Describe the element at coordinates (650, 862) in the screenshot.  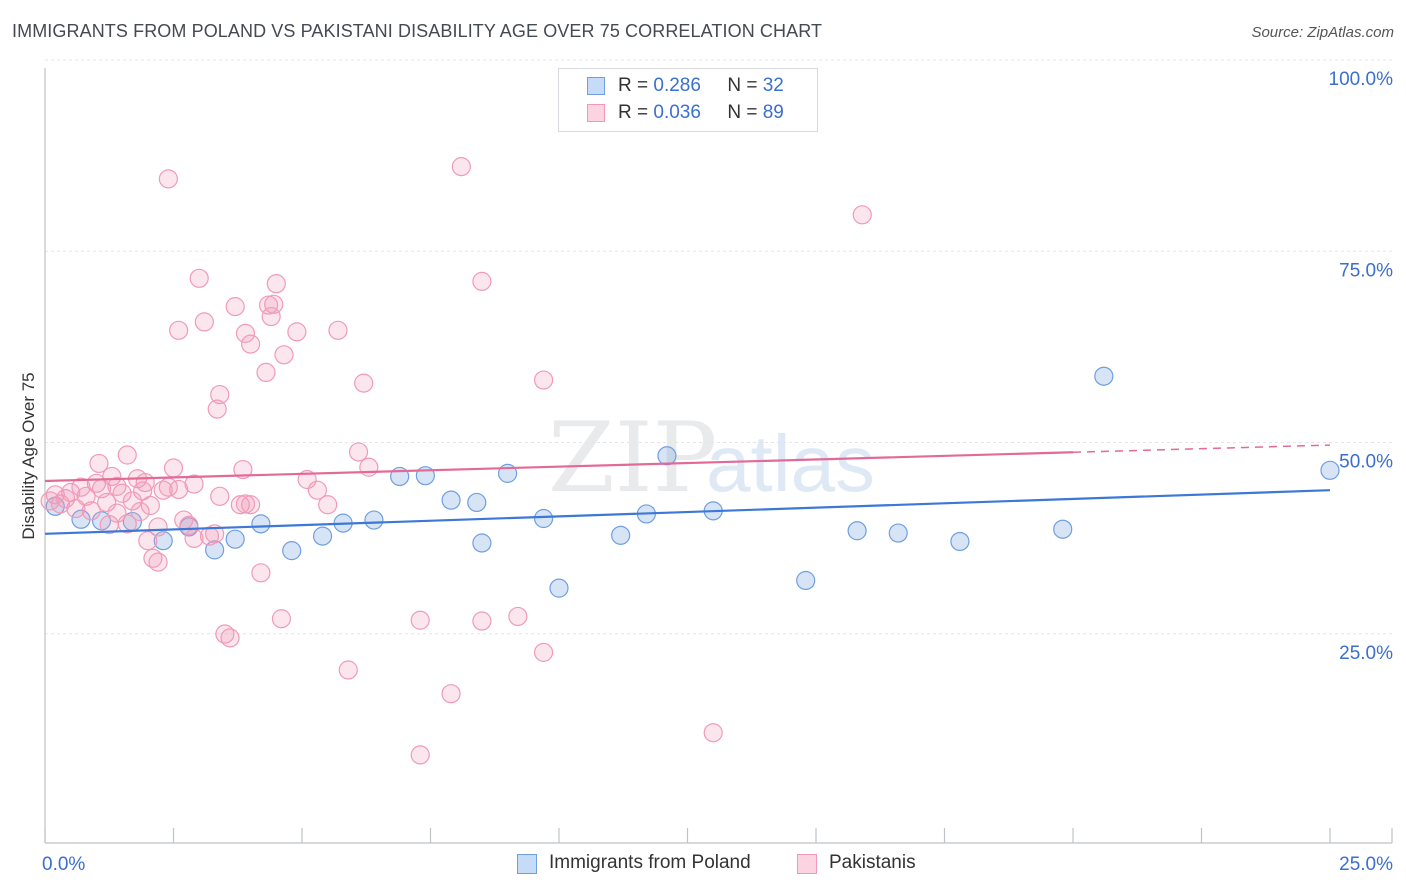
I see `bottom-legend-label-poland: Immigrants from Poland` at that location.